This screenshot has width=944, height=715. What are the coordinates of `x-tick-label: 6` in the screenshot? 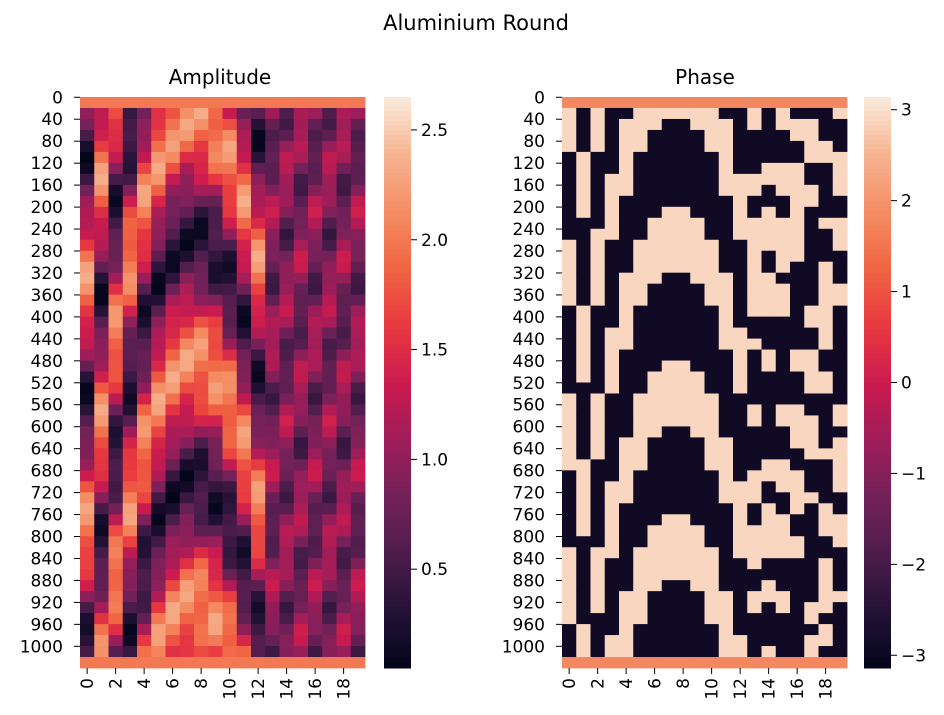 It's located at (174, 683).